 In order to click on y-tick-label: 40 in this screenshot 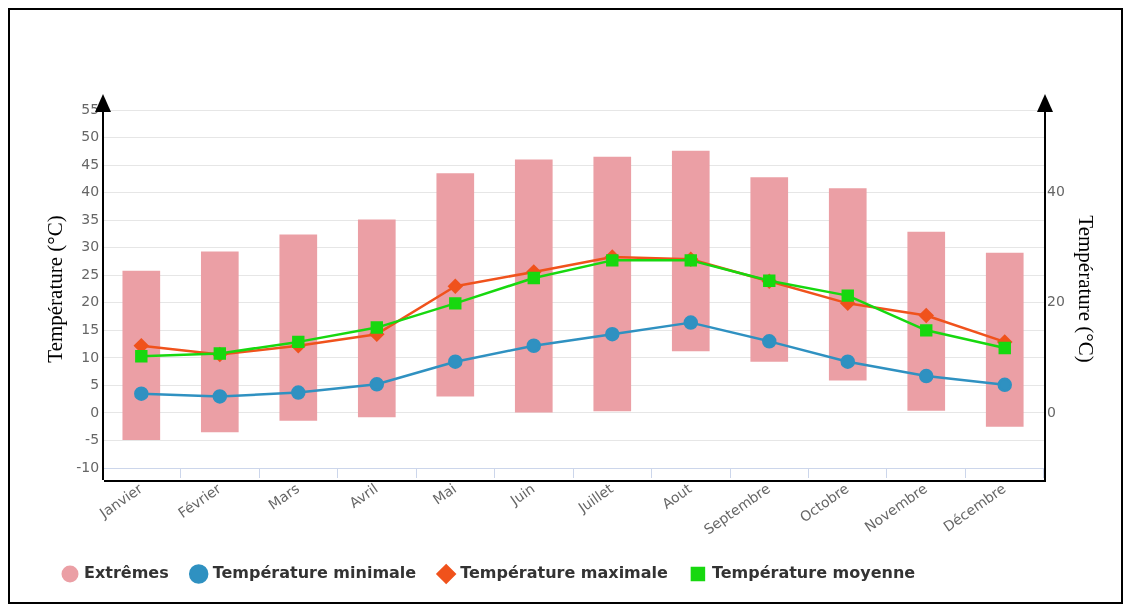, I will do `click(90, 191)`.